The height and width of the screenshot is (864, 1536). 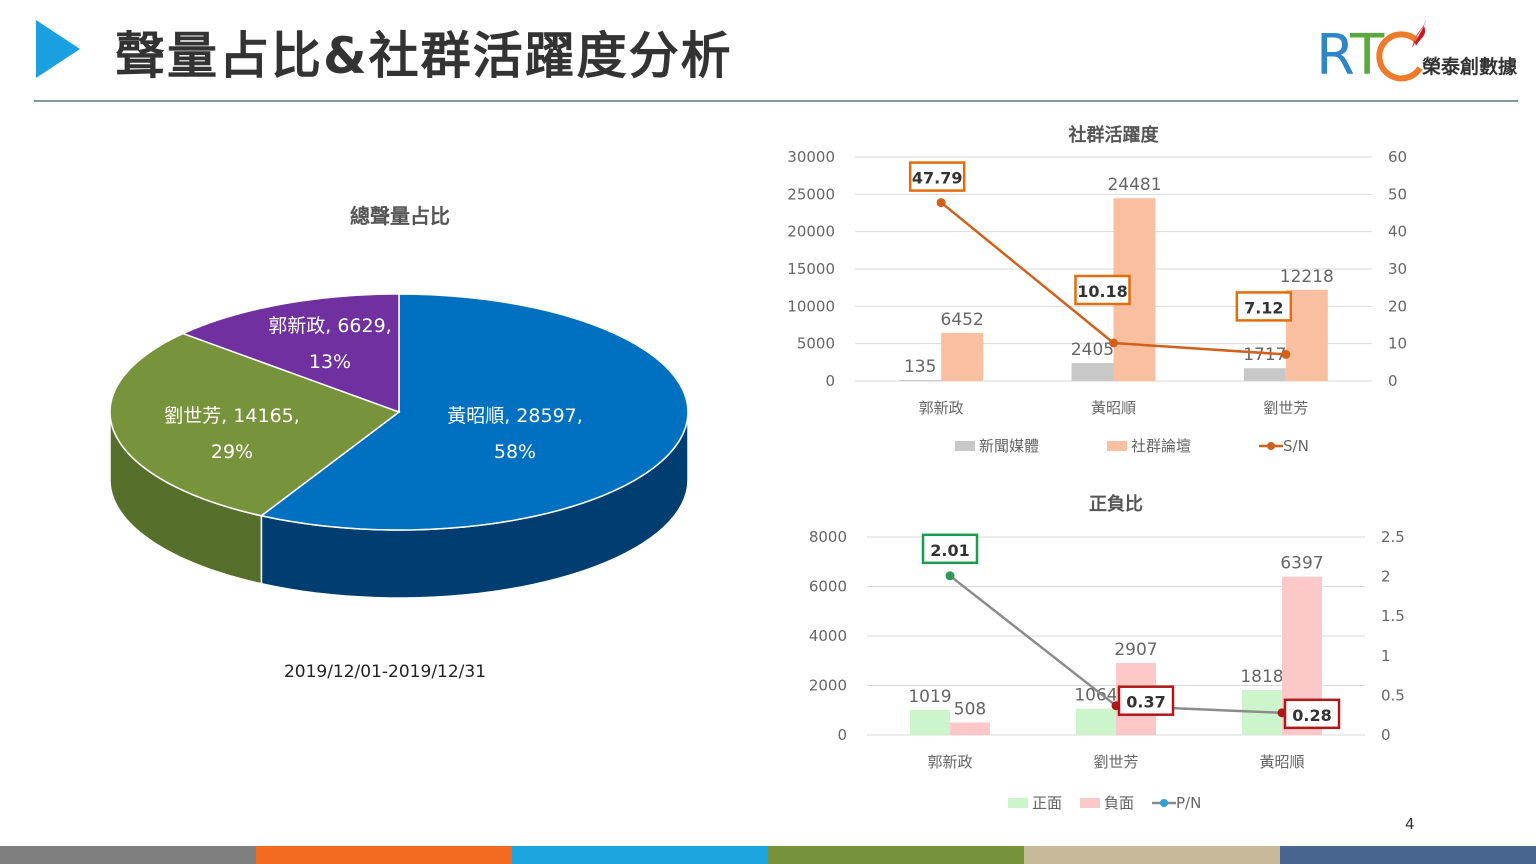 I want to click on left-axis-tick: 10000, so click(x=811, y=306).